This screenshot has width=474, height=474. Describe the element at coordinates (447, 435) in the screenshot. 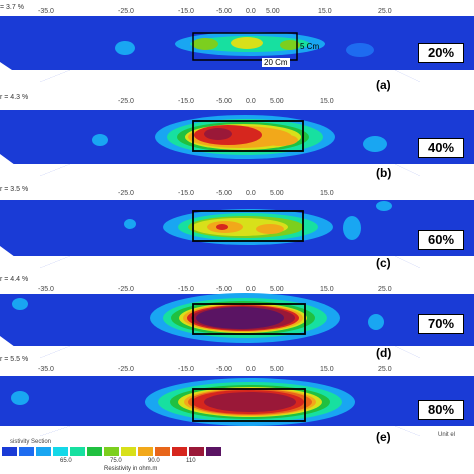

I see `unit-label: Unit el` at that location.